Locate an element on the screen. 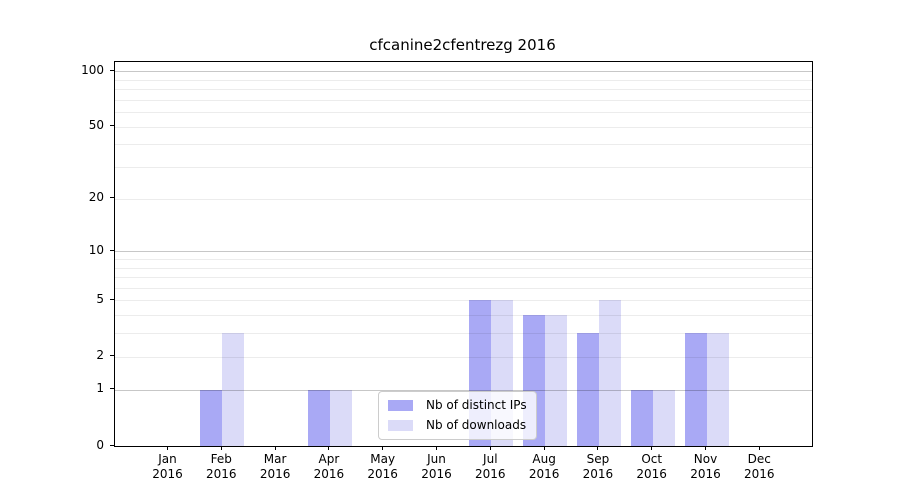  bar-nov-downloads is located at coordinates (717, 389).